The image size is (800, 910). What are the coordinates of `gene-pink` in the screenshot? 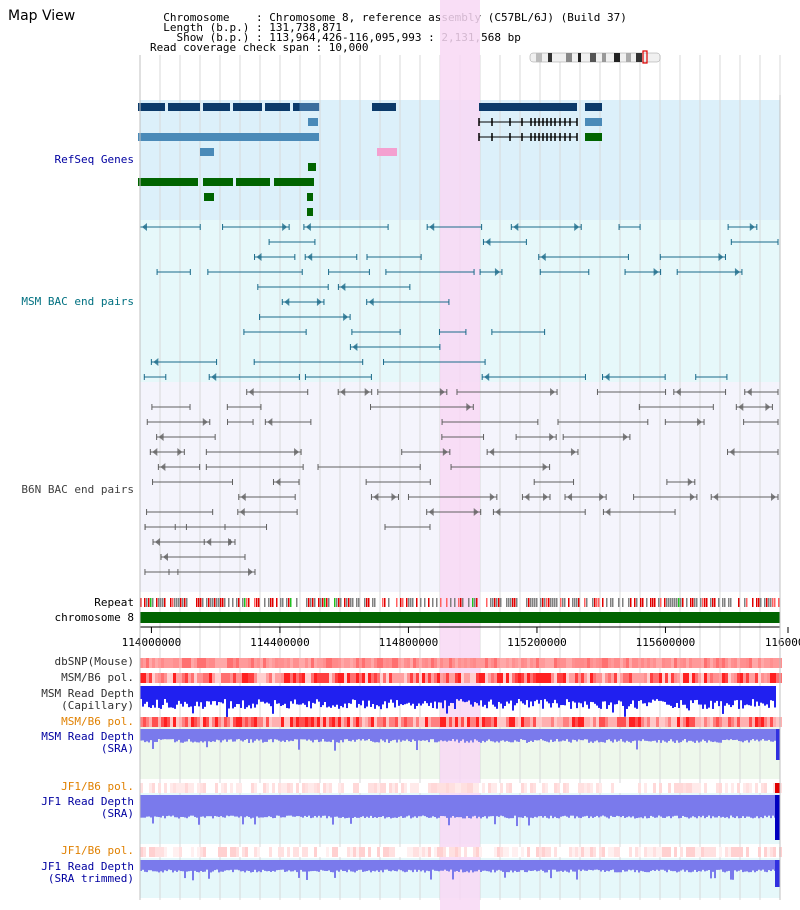 It's located at (387, 152).